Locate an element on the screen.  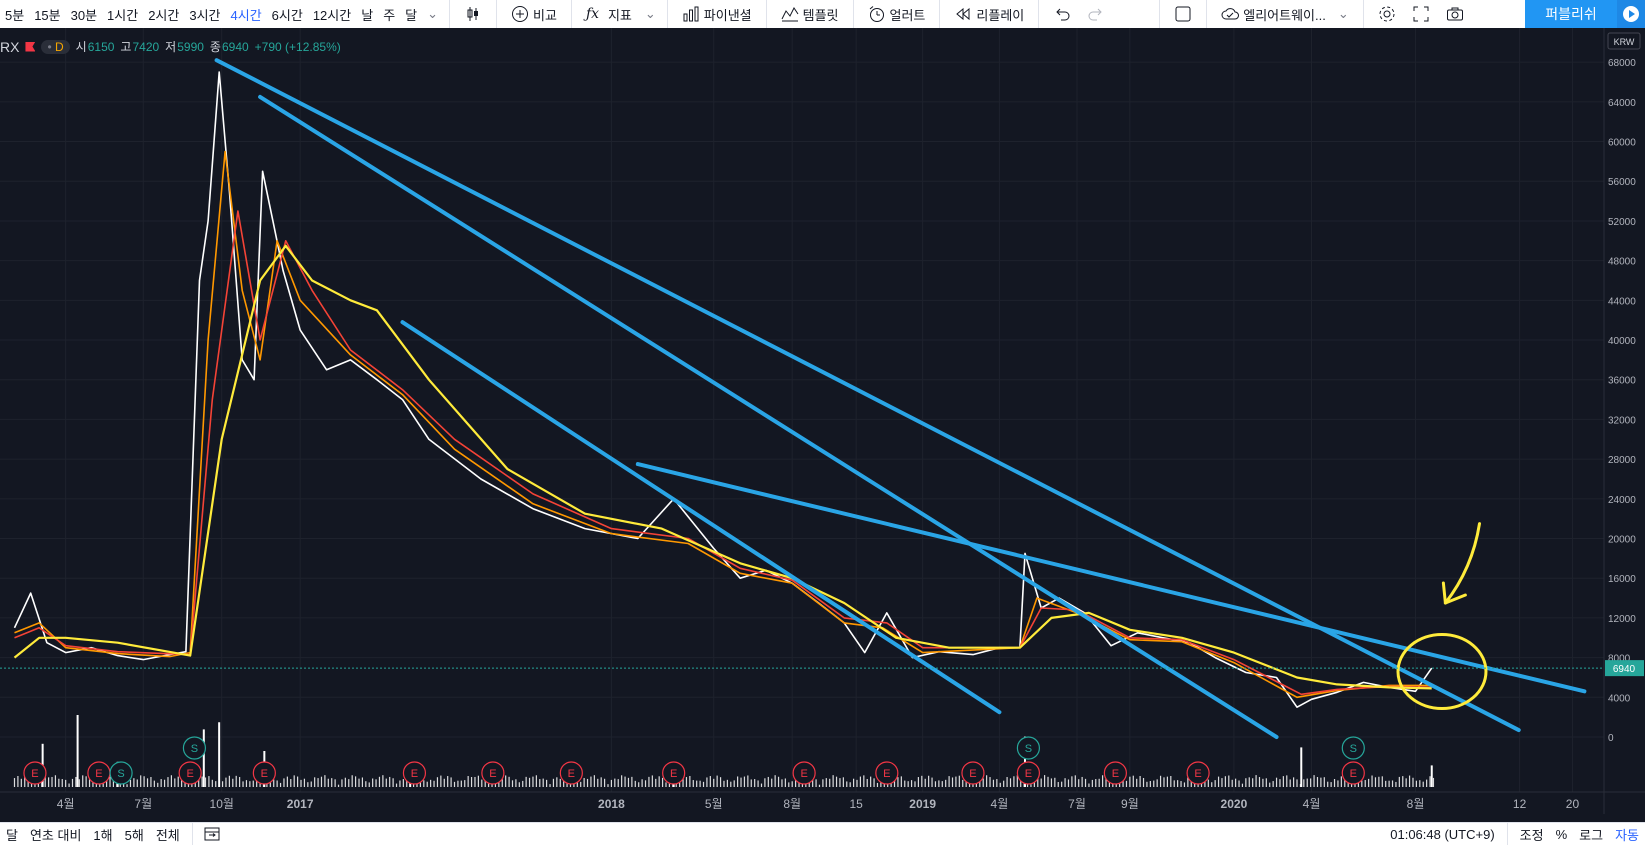
financials-label: 파이낸셜 is located at coordinates (727, 15).